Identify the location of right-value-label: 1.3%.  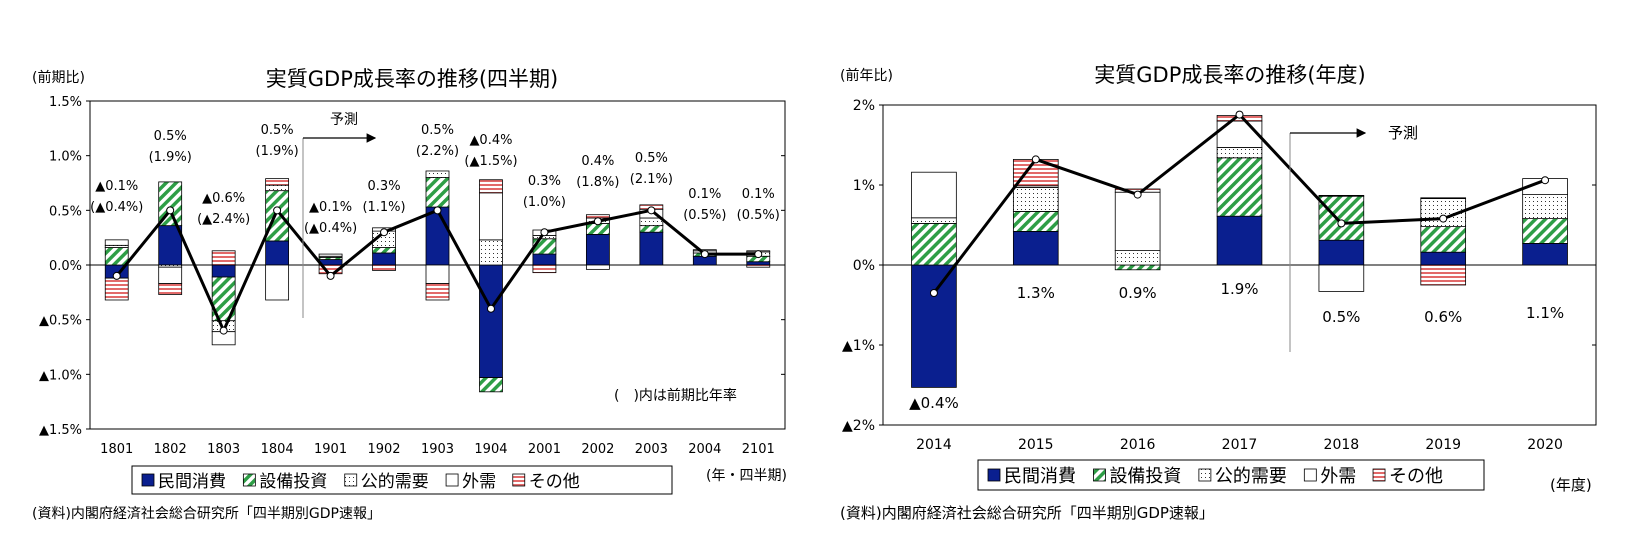
(1036, 293).